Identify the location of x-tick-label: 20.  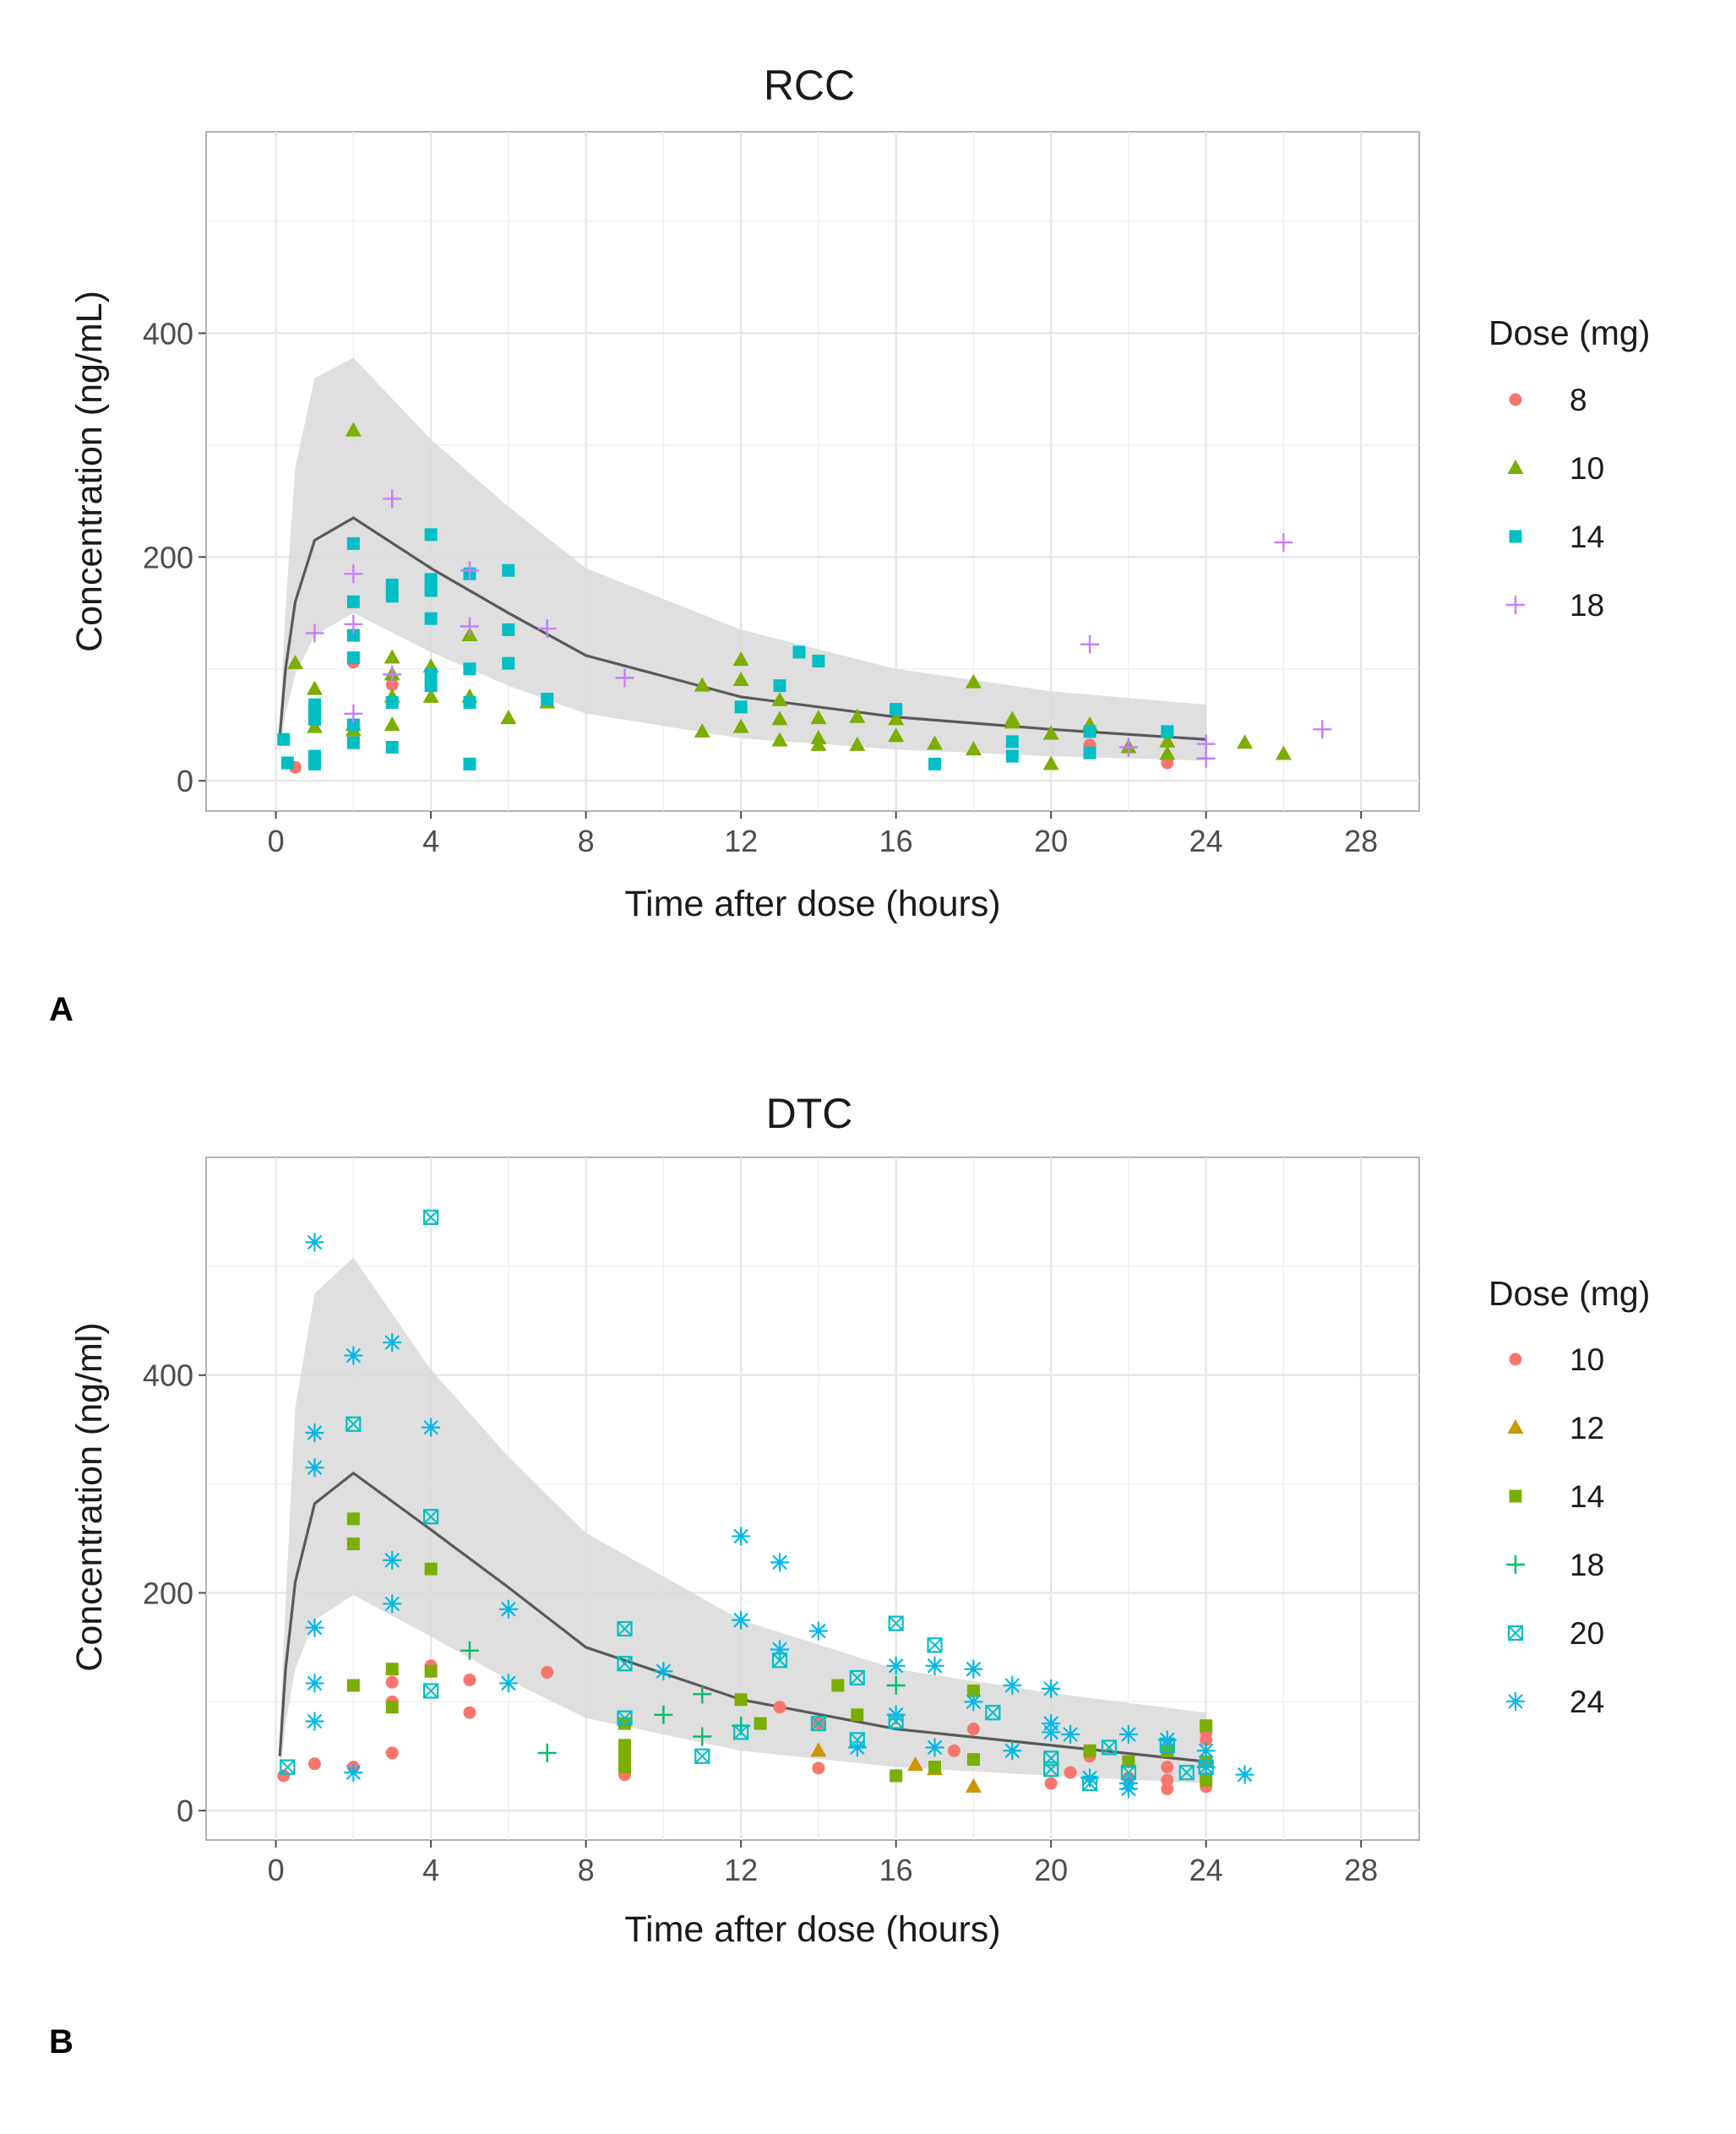
(1051, 1870).